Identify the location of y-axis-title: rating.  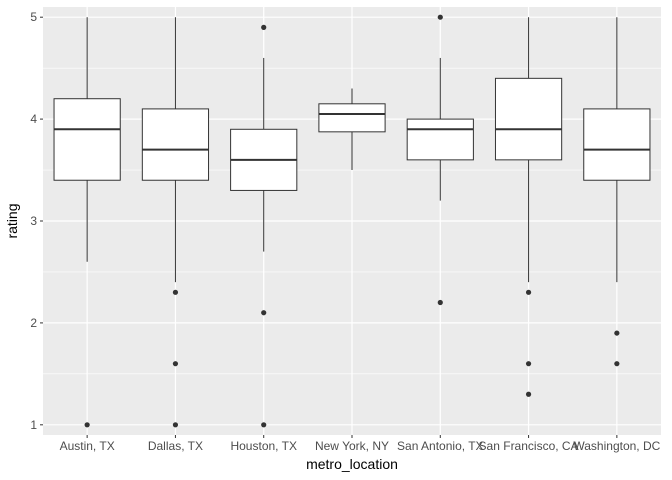
(12, 220).